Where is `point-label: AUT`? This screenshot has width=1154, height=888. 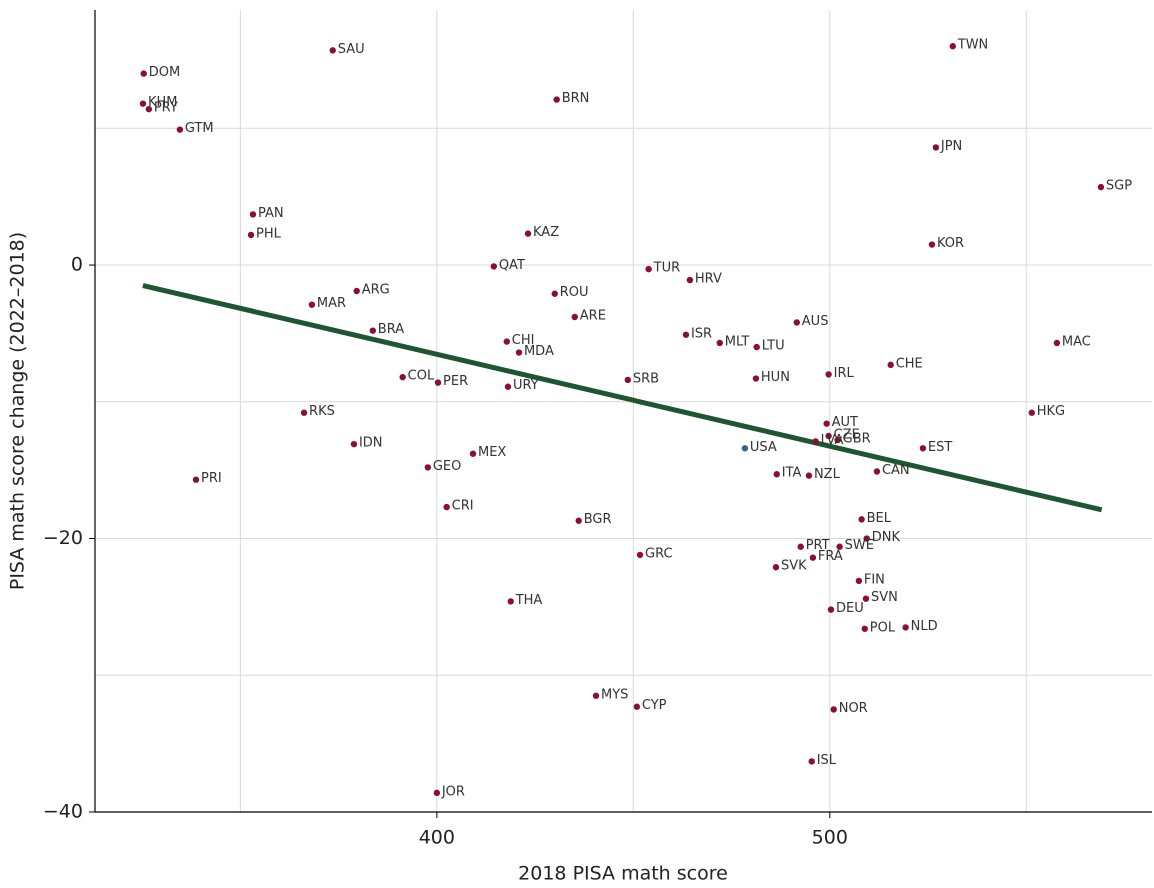 point-label: AUT is located at coordinates (845, 422).